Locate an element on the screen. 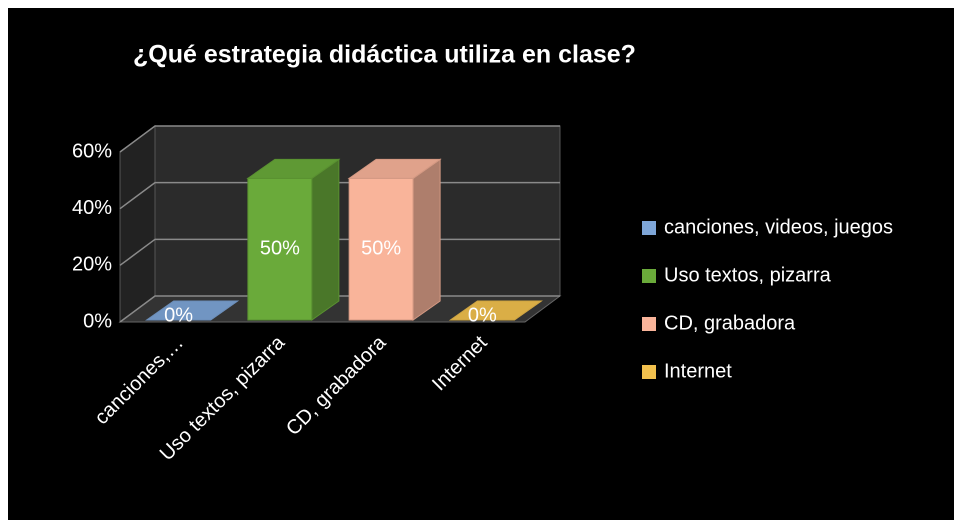  y-tick-label: 60% is located at coordinates (92, 151).